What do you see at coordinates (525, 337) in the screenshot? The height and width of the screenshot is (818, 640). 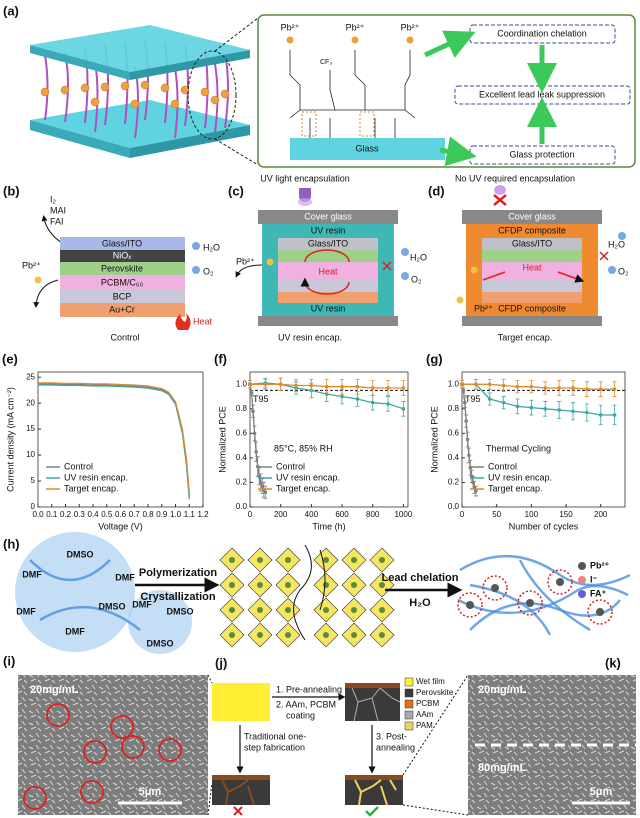 I see `caption: Target encap.` at bounding box center [525, 337].